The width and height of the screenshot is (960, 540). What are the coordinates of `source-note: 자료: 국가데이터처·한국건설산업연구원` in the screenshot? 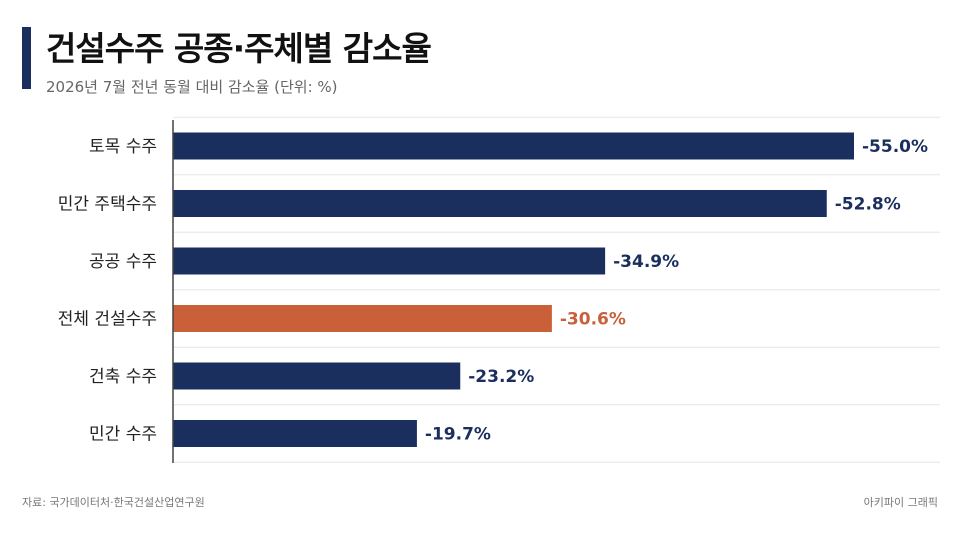 It's located at (113, 502).